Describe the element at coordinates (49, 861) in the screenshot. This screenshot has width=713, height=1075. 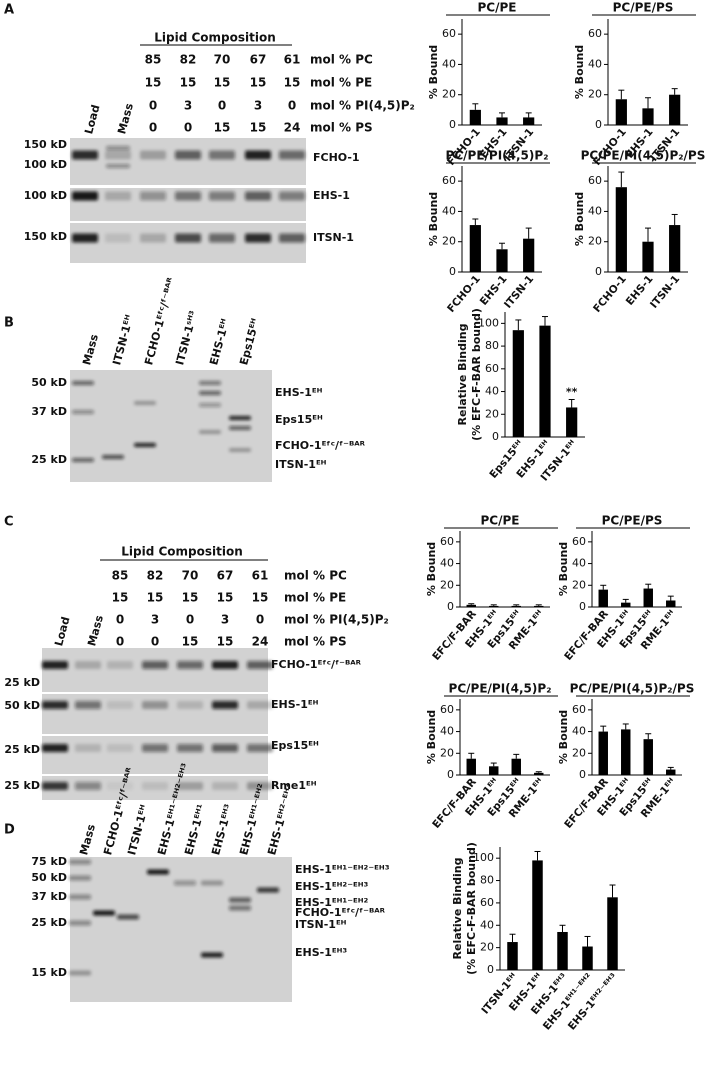
I see `marker-label: 75 kD` at that location.